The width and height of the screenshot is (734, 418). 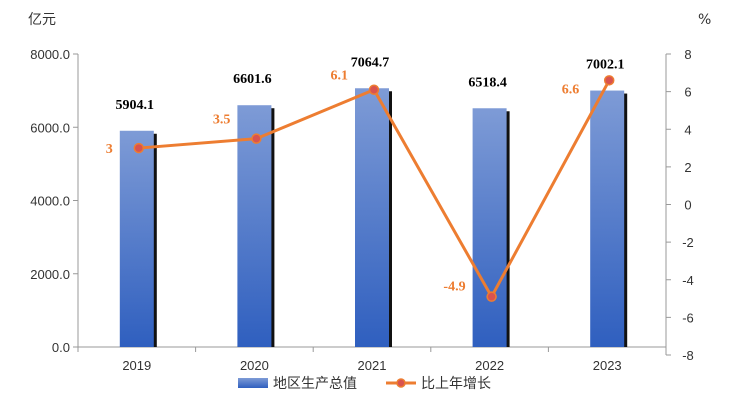 What do you see at coordinates (372, 365) in the screenshot?
I see `x-tick-label: 2021` at bounding box center [372, 365].